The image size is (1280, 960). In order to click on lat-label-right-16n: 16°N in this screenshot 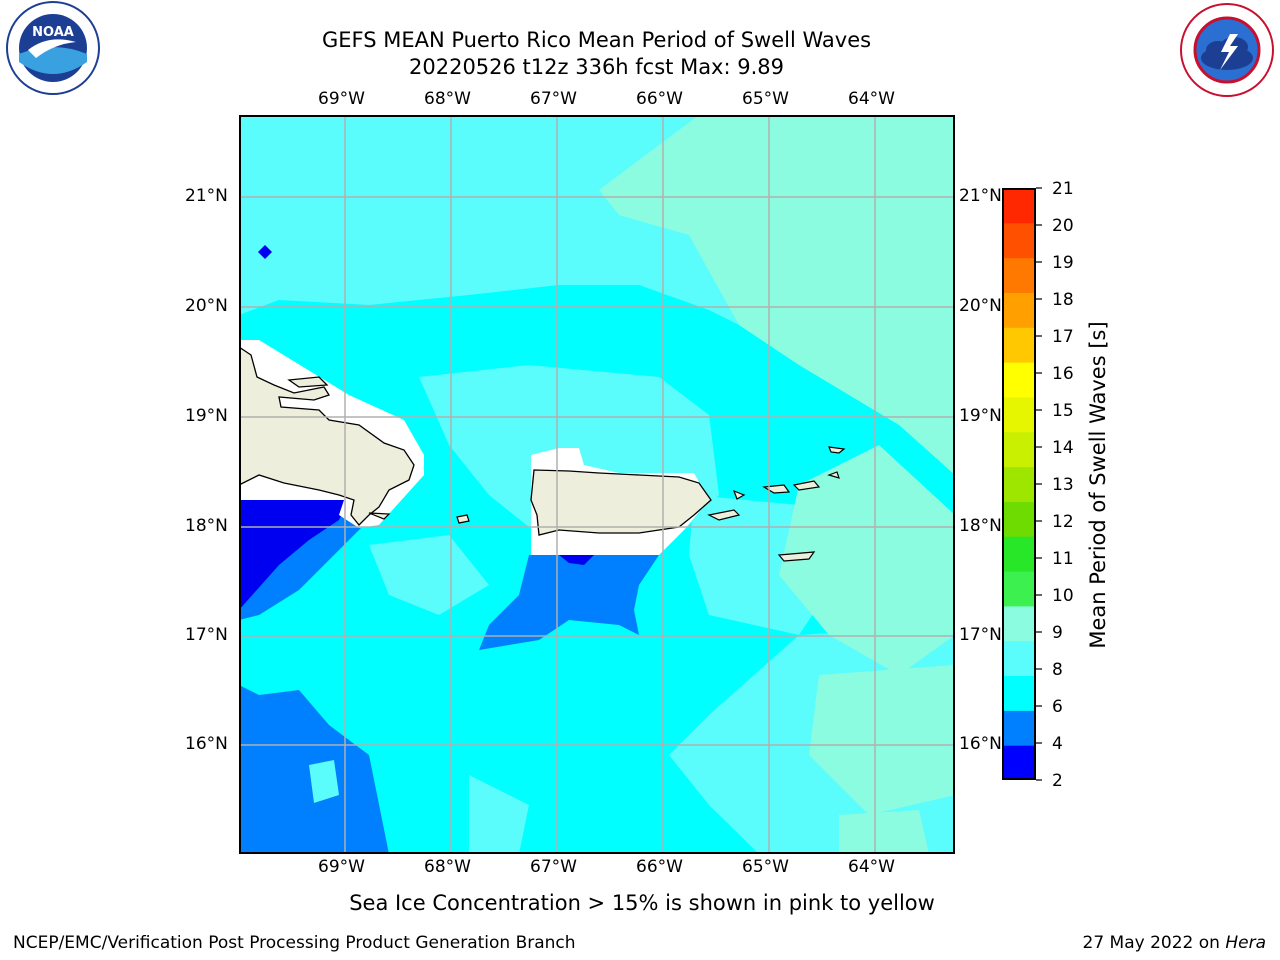, I will do `click(980, 744)`.